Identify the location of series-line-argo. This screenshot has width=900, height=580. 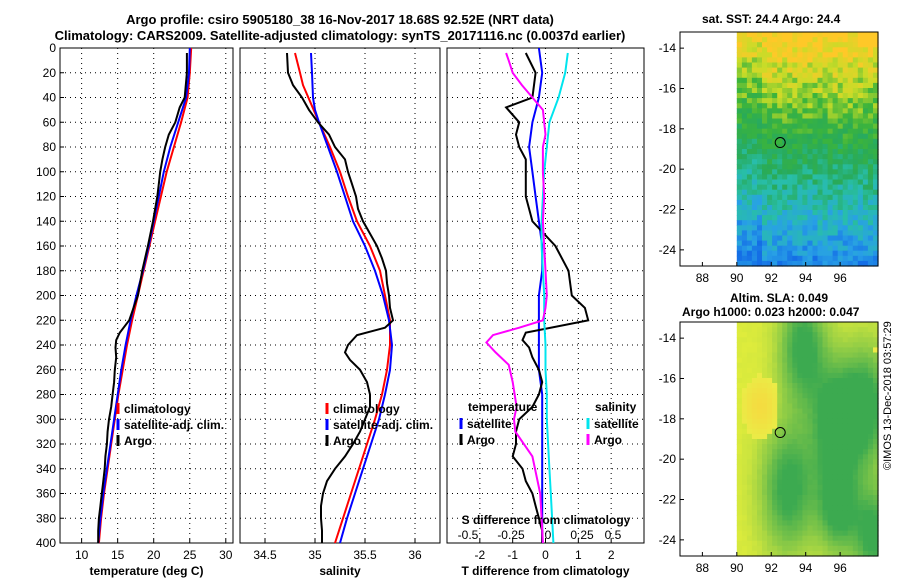
(142, 298).